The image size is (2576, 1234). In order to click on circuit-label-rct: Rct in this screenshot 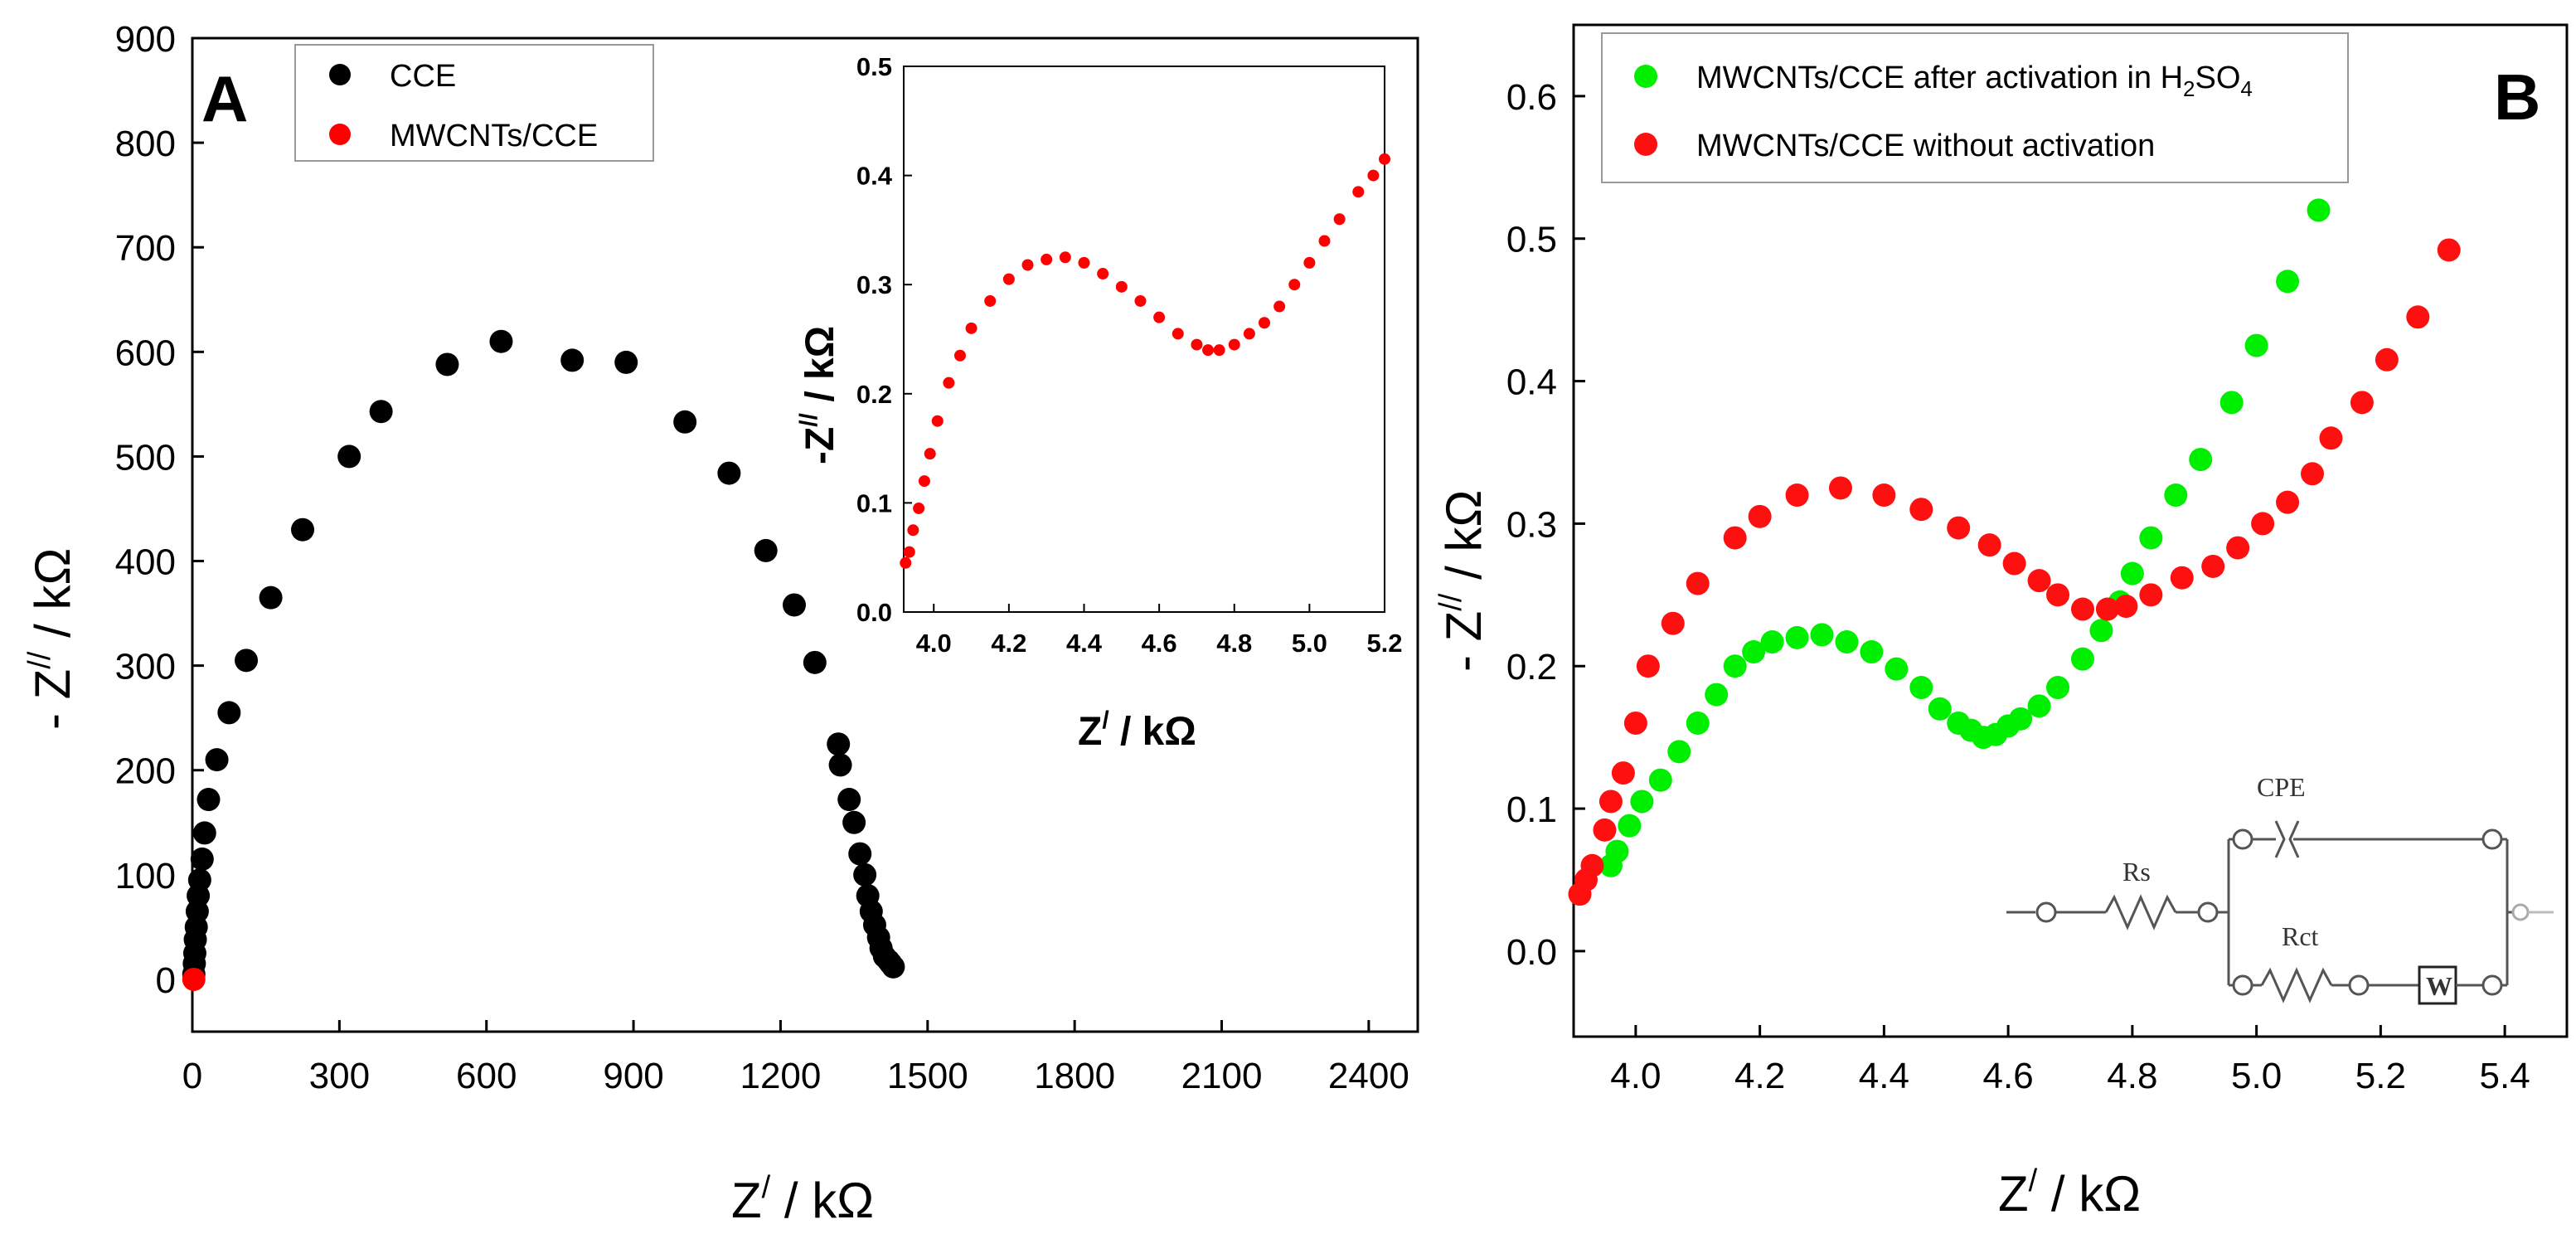, I will do `click(2300, 936)`.